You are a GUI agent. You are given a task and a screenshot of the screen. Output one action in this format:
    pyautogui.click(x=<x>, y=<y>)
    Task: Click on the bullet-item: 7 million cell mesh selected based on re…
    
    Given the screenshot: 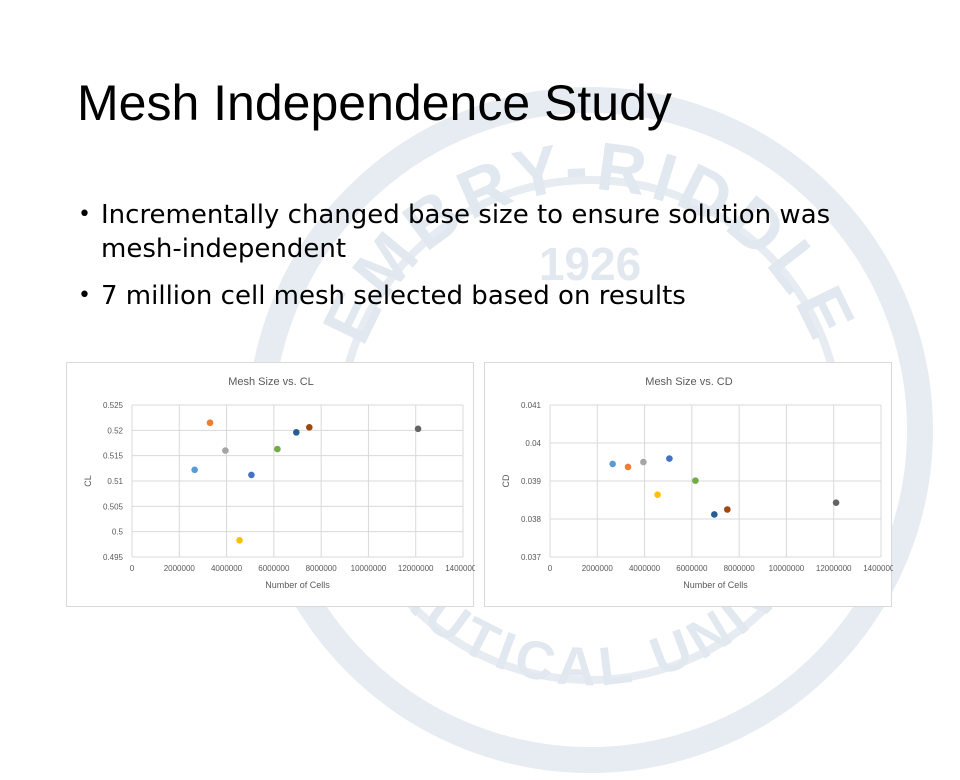 What is the action you would take?
    pyautogui.click(x=488, y=296)
    